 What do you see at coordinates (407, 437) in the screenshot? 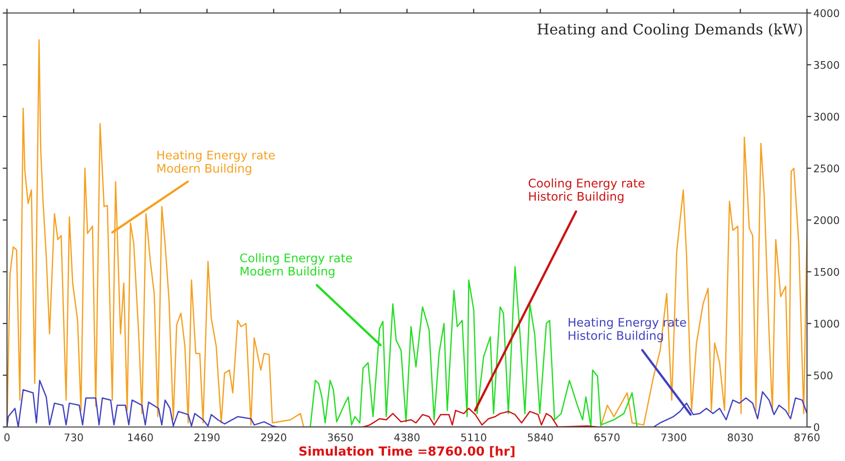
I see `x-tick-label: 4380` at bounding box center [407, 437].